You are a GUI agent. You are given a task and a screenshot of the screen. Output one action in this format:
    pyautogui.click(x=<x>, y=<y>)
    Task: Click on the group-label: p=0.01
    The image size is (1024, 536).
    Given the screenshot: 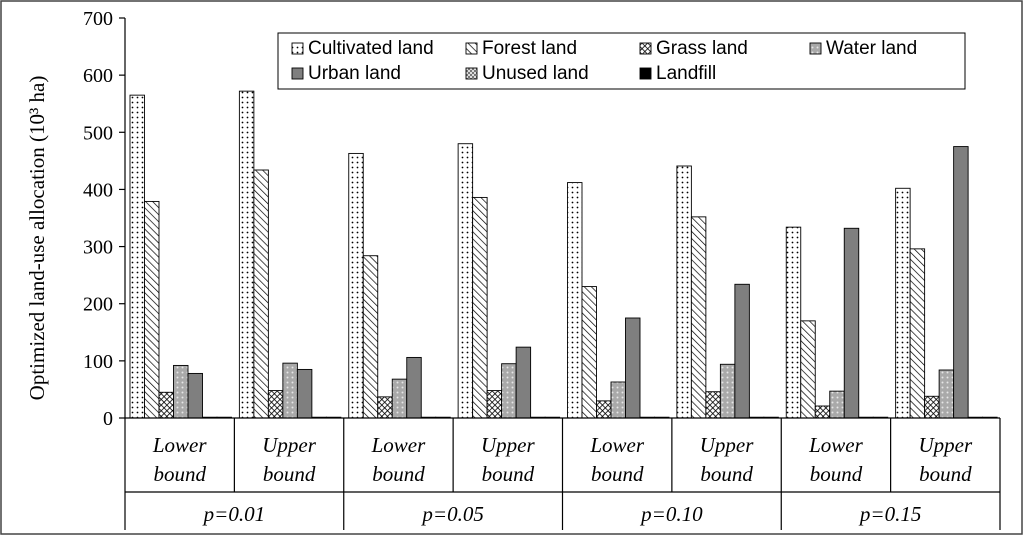 What is the action you would take?
    pyautogui.click(x=233, y=514)
    